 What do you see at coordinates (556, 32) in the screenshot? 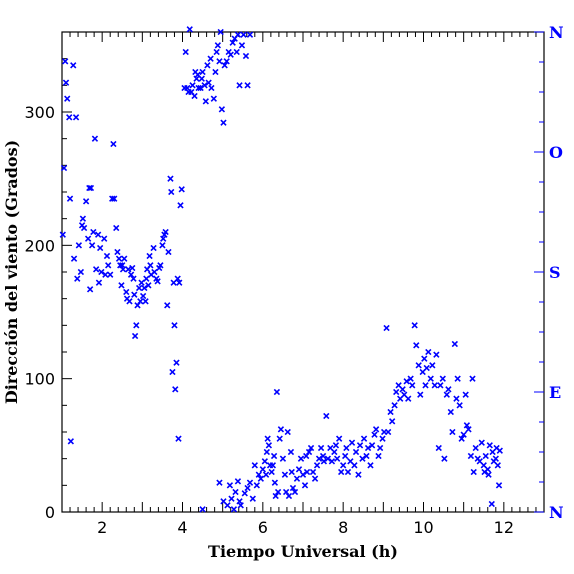
I see `compass-label: N` at bounding box center [556, 32].